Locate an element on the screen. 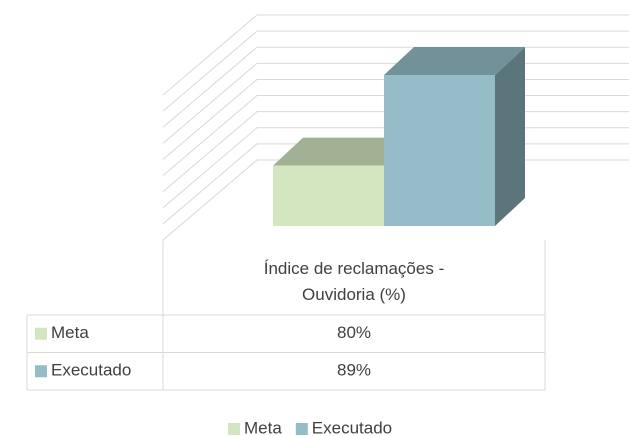 The image size is (629, 436). data-label: 80% is located at coordinates (354, 332).